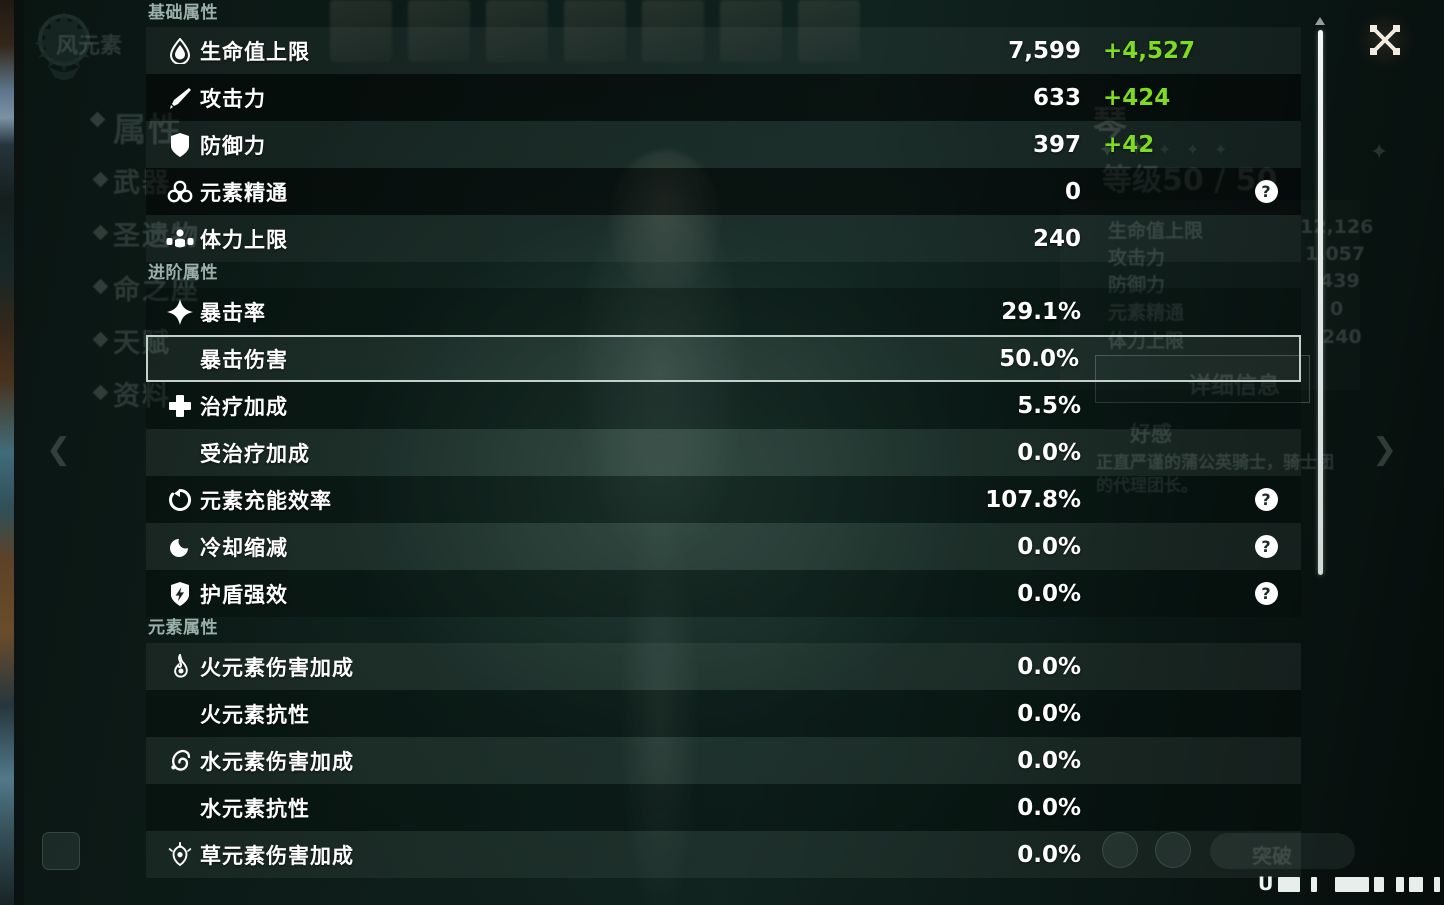 Image resolution: width=1444 pixels, height=905 pixels. What do you see at coordinates (723, 666) in the screenshot?
I see `stat-row-pyro-dmg-bonus: 火元素伤害加成 0.0%` at bounding box center [723, 666].